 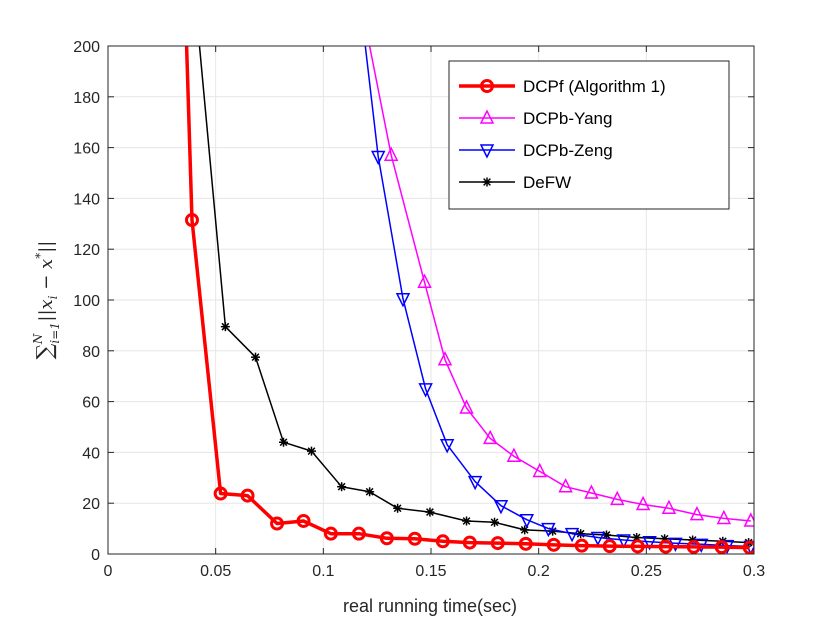 I want to click on y-axis-title-sum: ∑, so click(x=45, y=351).